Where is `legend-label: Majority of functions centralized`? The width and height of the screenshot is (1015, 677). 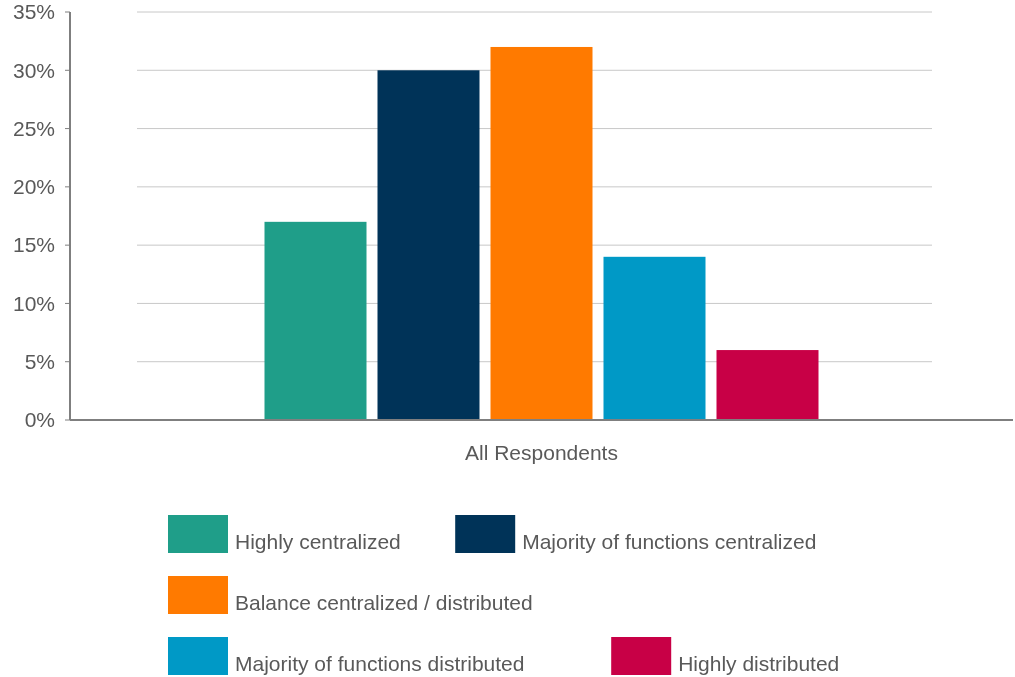 legend-label: Majority of functions centralized is located at coordinates (669, 541).